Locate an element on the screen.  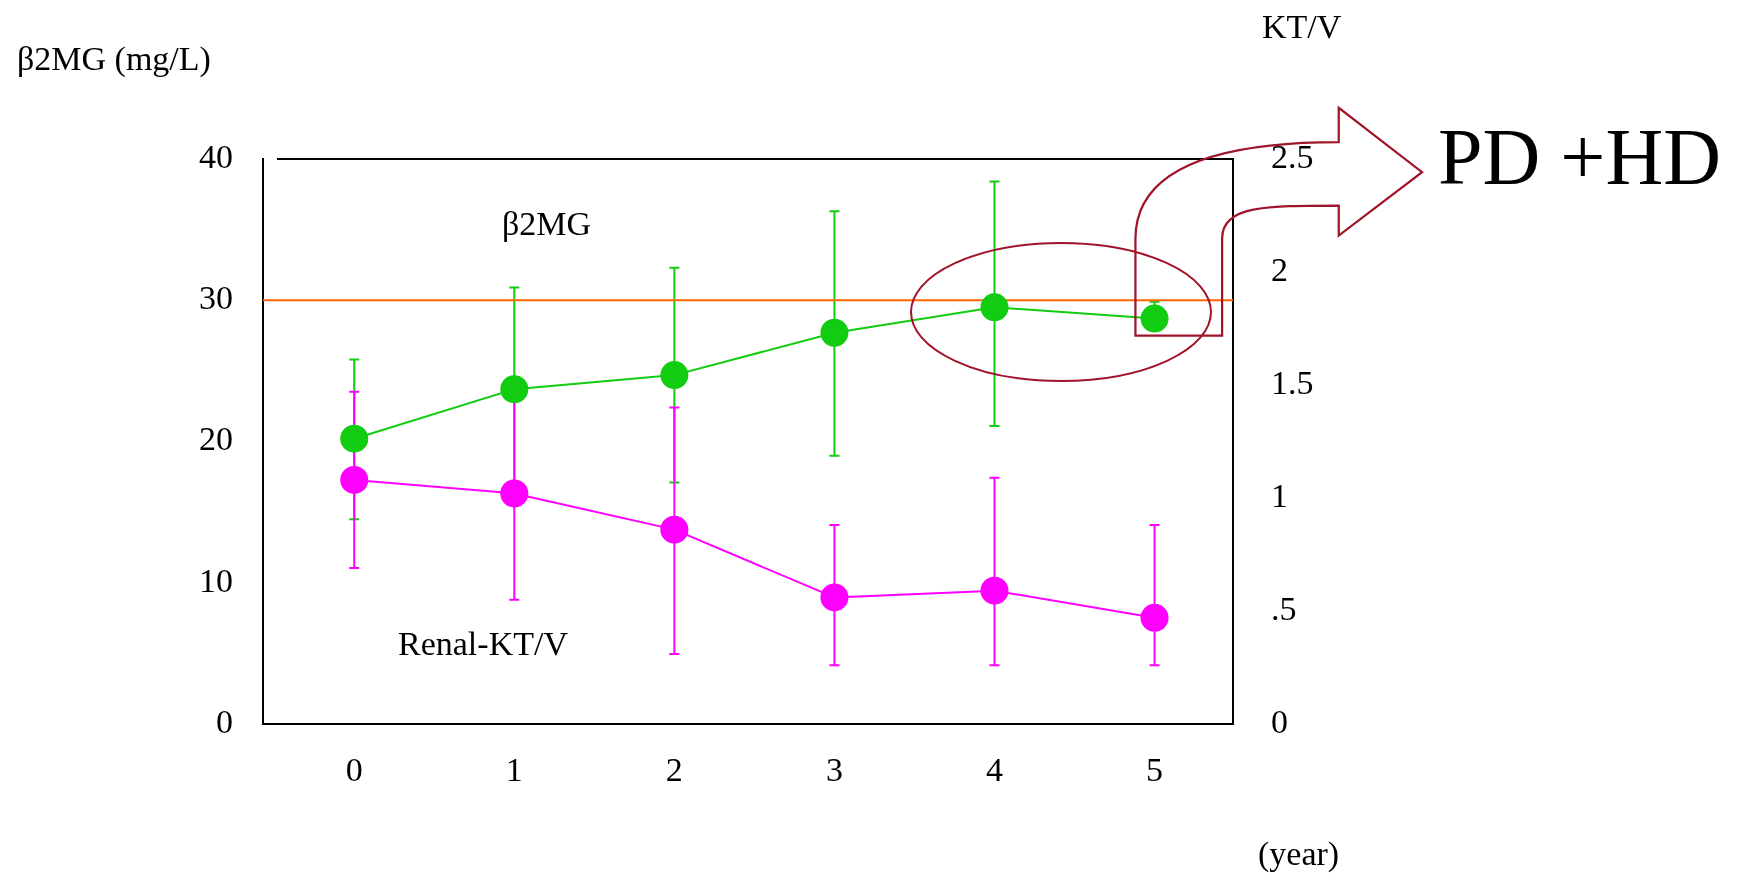
x-tick-label: 4 is located at coordinates (994, 770).